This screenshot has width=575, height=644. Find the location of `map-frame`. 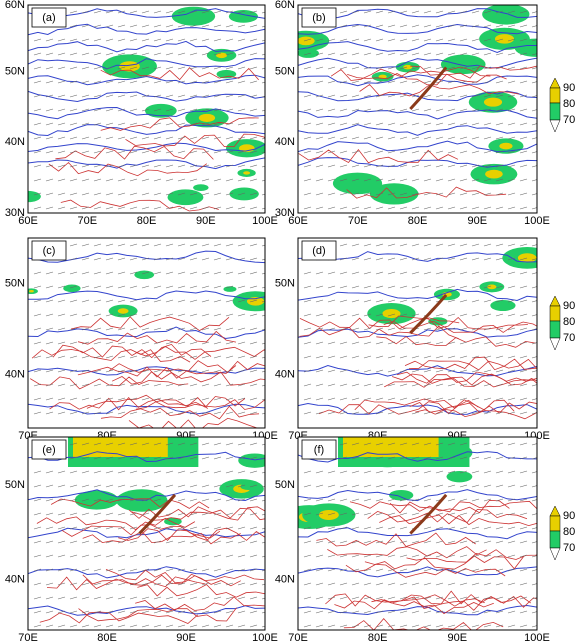

map-frame is located at coordinates (146, 333).